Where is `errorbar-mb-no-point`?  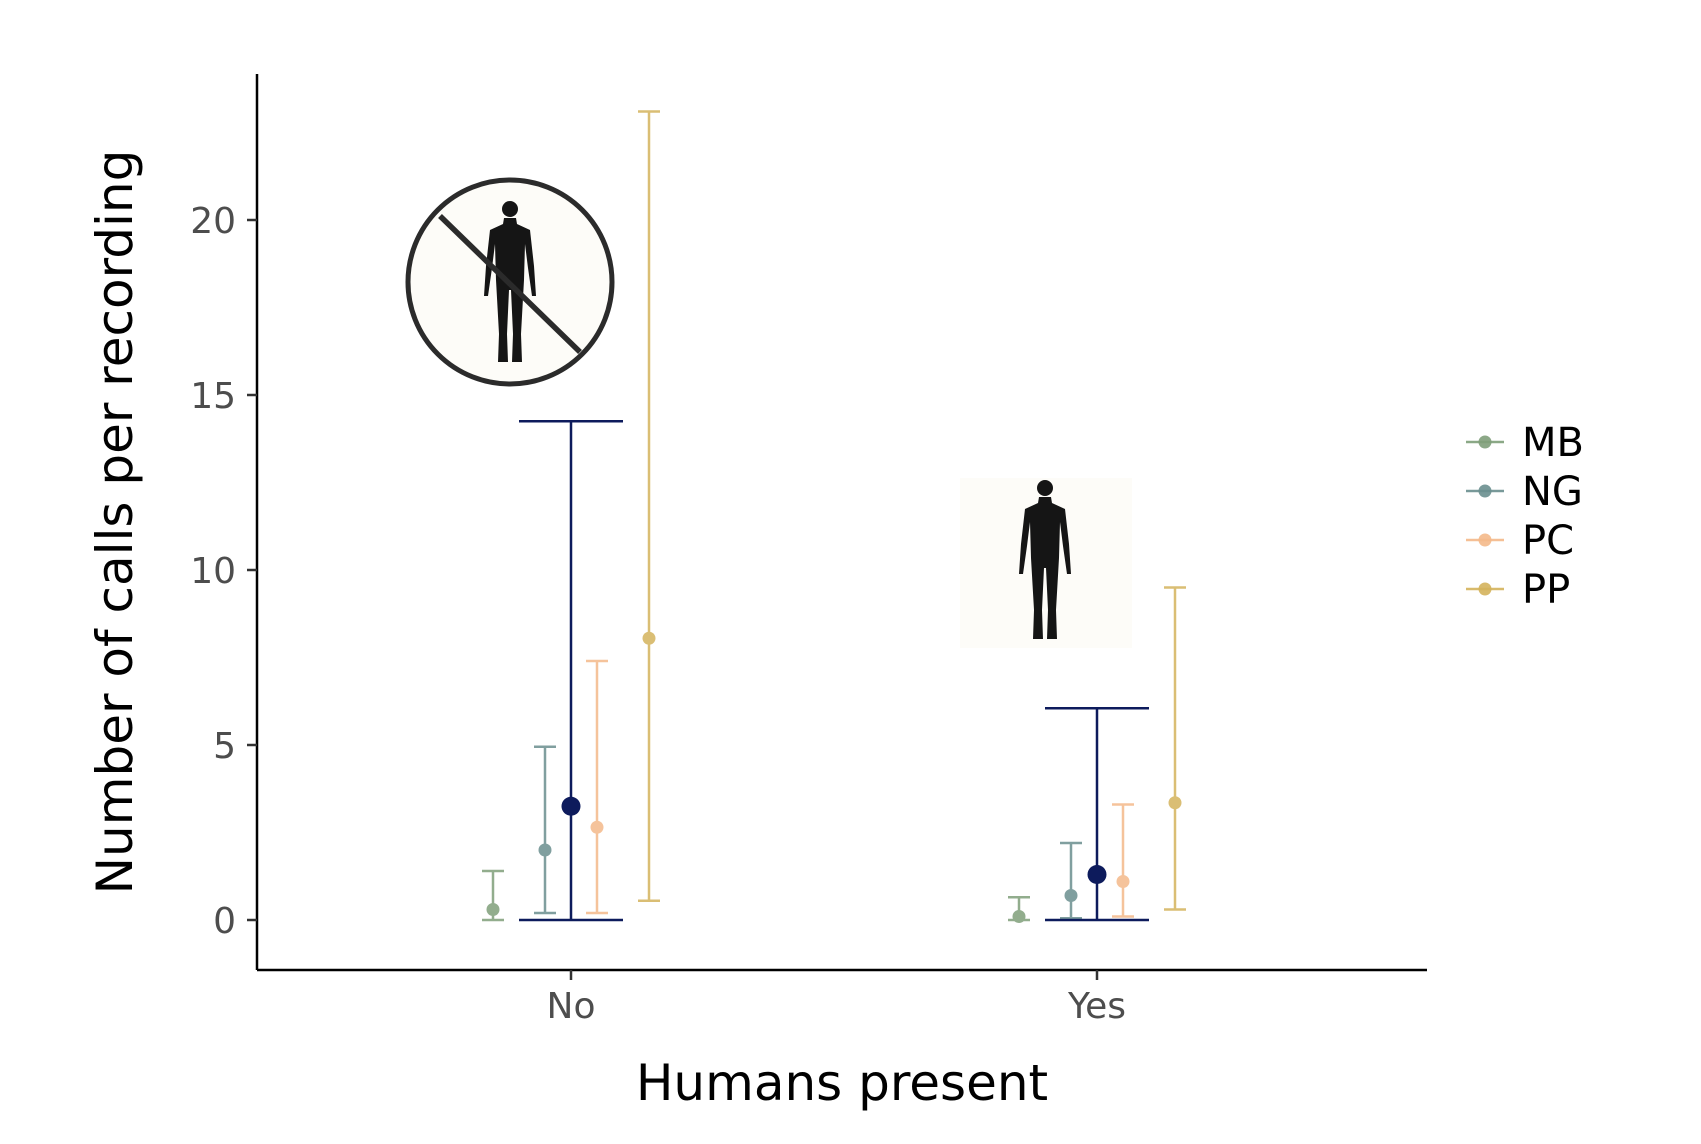
errorbar-mb-no-point is located at coordinates (493, 909).